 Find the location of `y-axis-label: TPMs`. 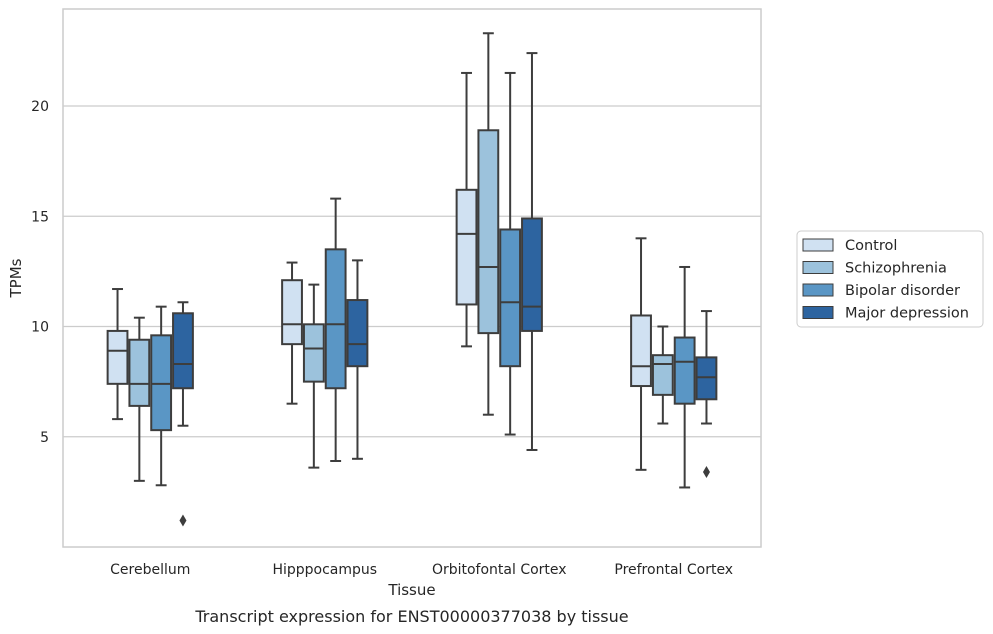

y-axis-label: TPMs is located at coordinates (16, 278).